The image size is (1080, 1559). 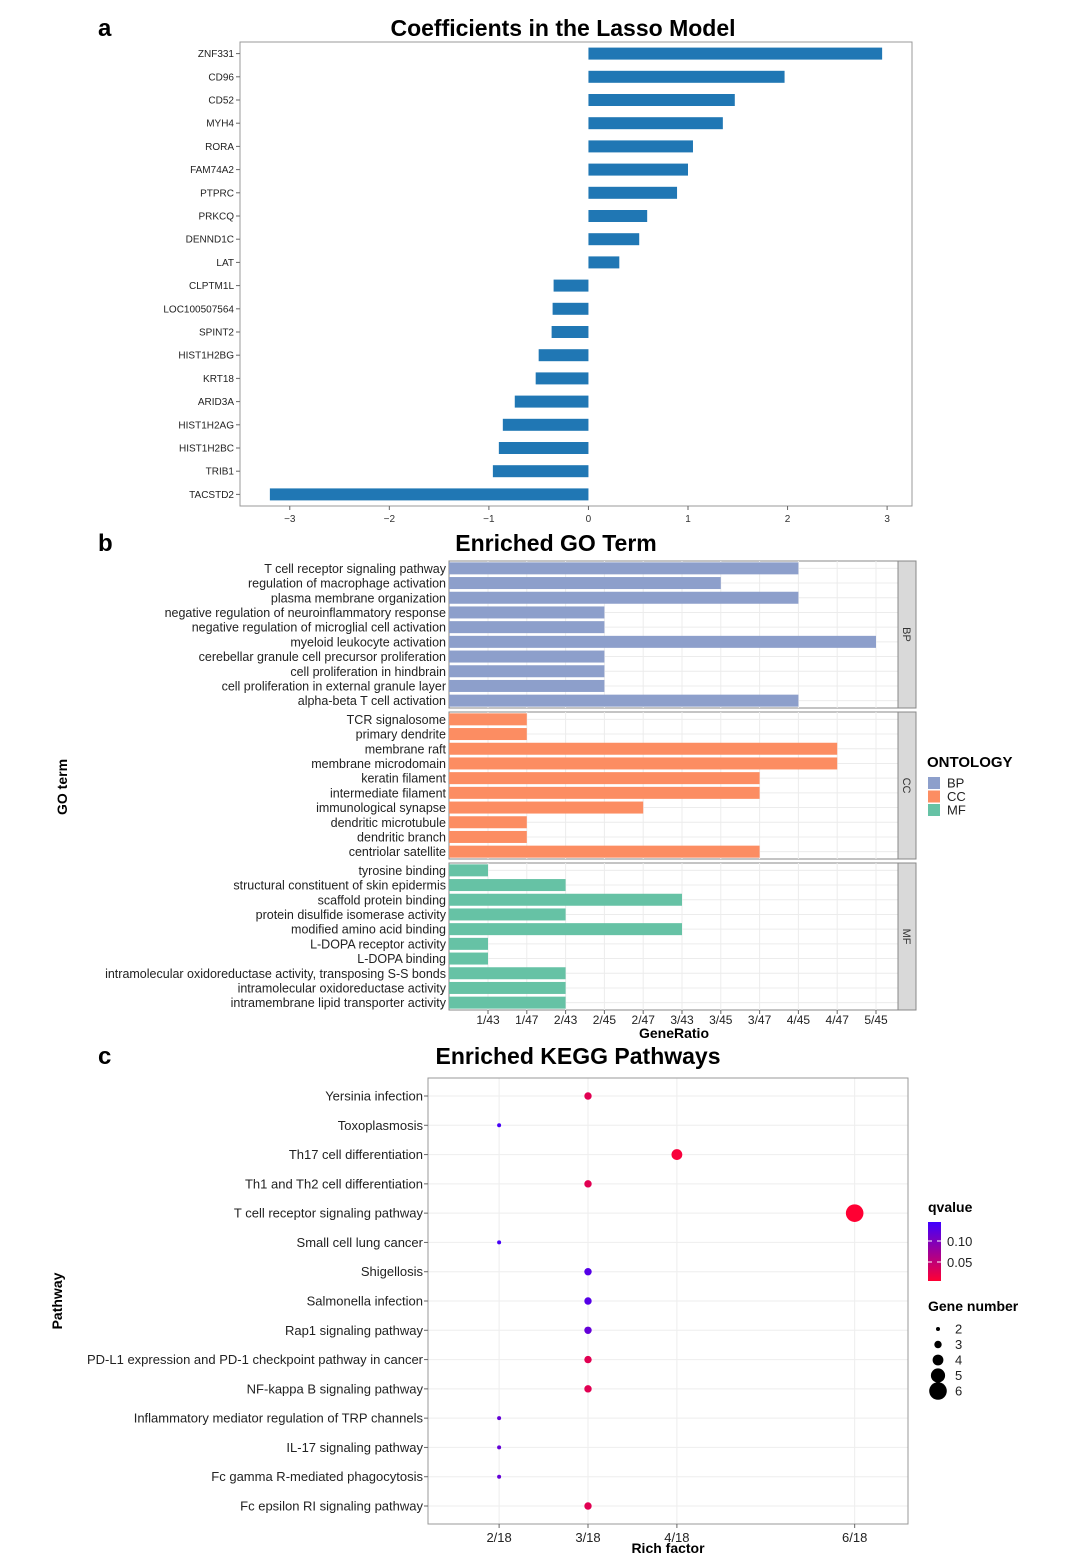 I want to click on panel-c-points, so click(x=680, y=1301).